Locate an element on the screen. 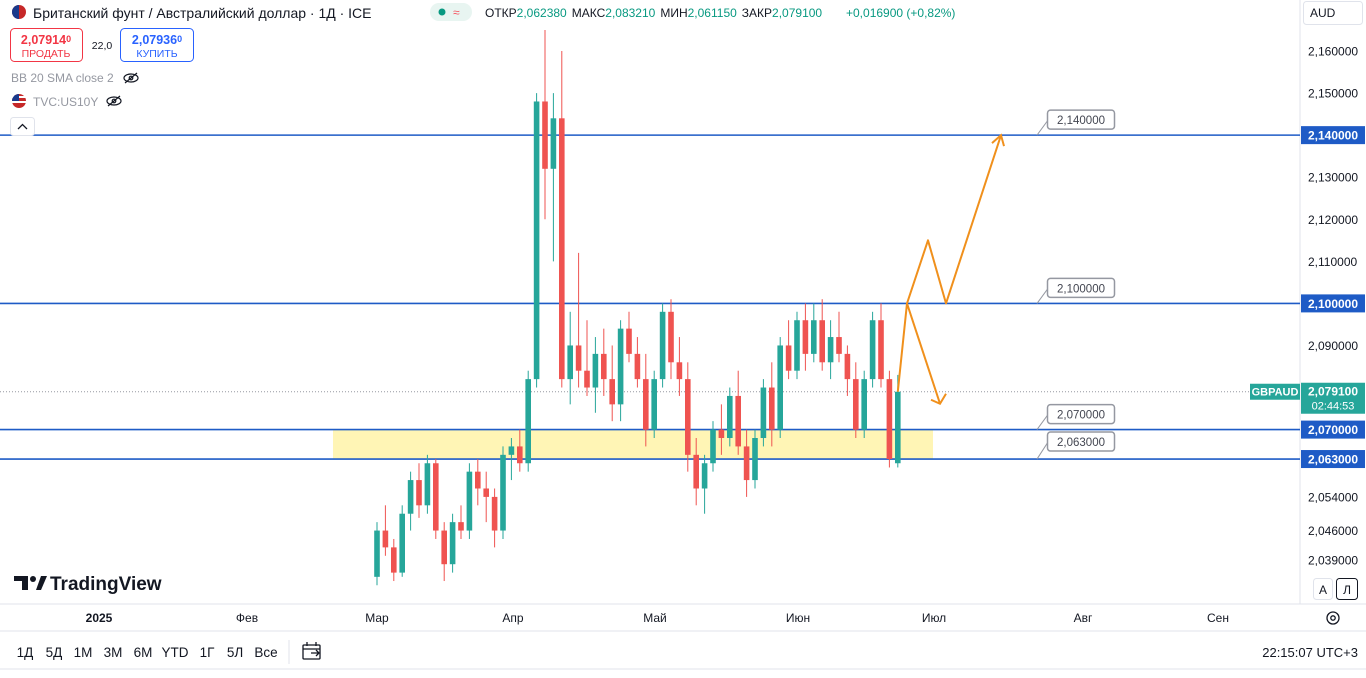 The width and height of the screenshot is (1366, 678). timeframe-button: 1Д is located at coordinates (25, 652).